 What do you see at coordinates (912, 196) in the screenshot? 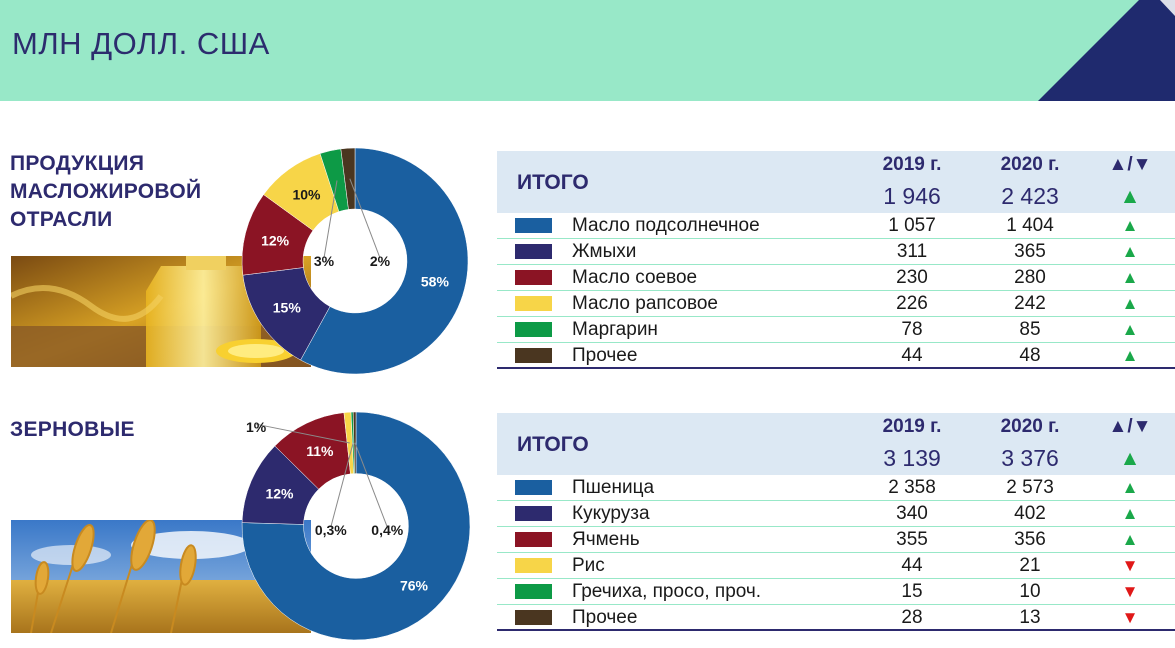
I see `total-2019: 1 946` at bounding box center [912, 196].